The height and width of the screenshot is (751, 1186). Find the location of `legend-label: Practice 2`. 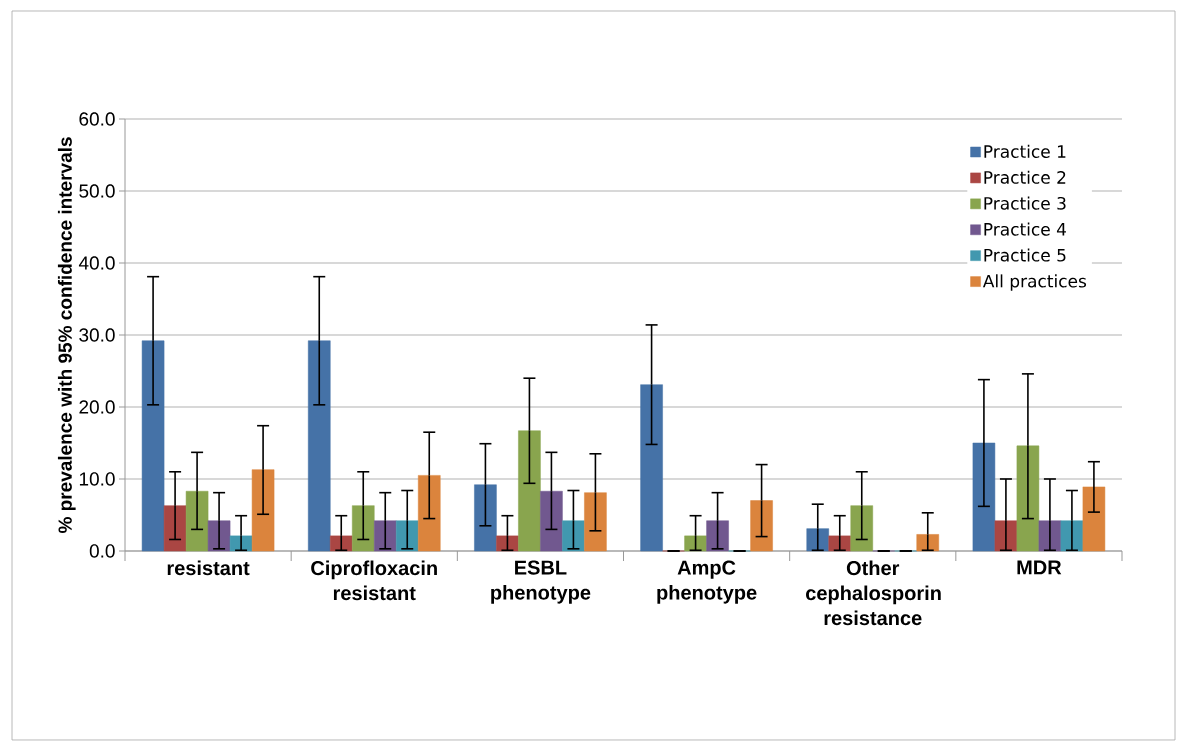

legend-label: Practice 2 is located at coordinates (1025, 177).